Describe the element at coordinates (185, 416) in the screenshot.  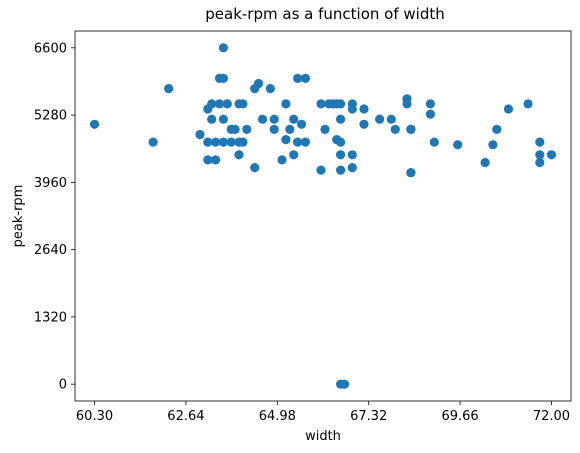
I see `x-tick-label: 62.64` at that location.